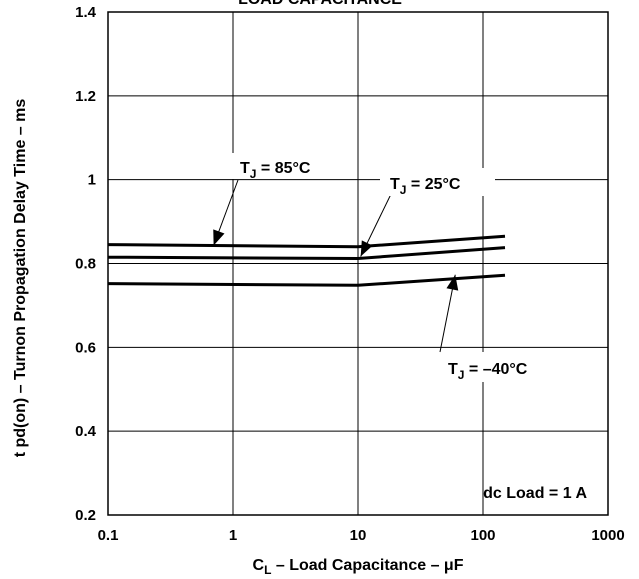 The width and height of the screenshot is (639, 579). I want to click on annotation-leaders, so click(336, 266).